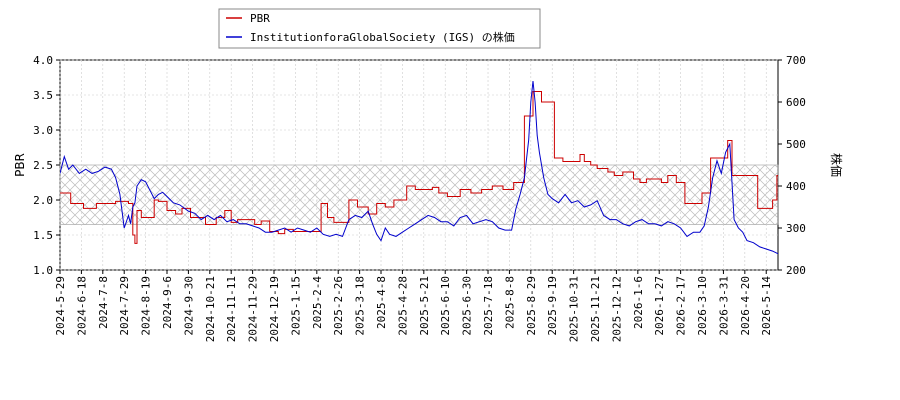 The image size is (900, 400). I want to click on x-tick-label: 2024-12-19, so click(274, 309).